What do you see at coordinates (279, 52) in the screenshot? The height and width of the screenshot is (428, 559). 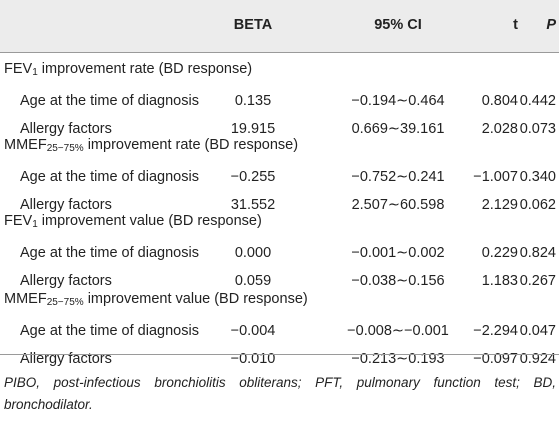 I see `header-rule` at bounding box center [279, 52].